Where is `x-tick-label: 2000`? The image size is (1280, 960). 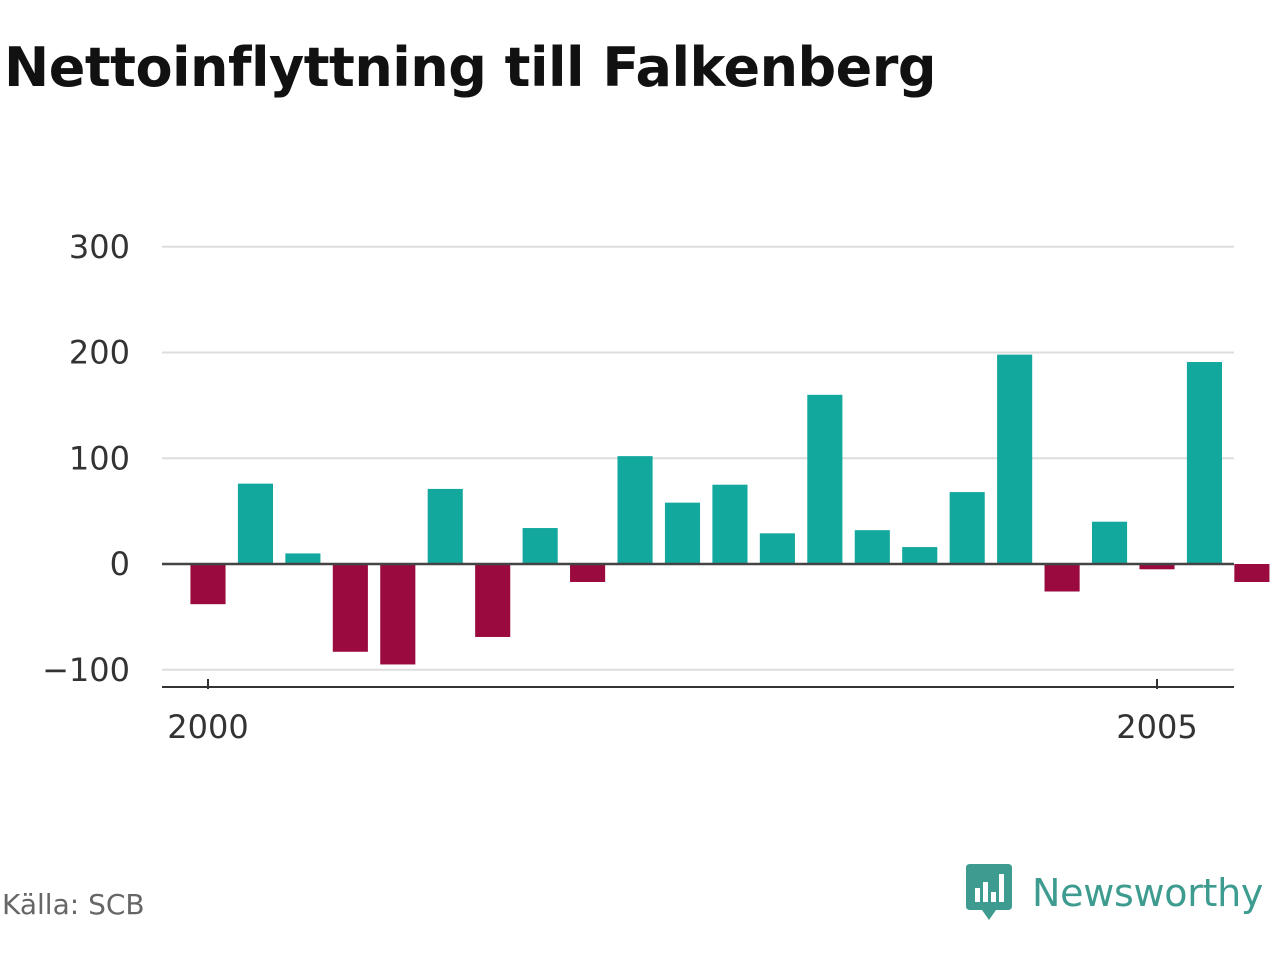 x-tick-label: 2000 is located at coordinates (207, 727).